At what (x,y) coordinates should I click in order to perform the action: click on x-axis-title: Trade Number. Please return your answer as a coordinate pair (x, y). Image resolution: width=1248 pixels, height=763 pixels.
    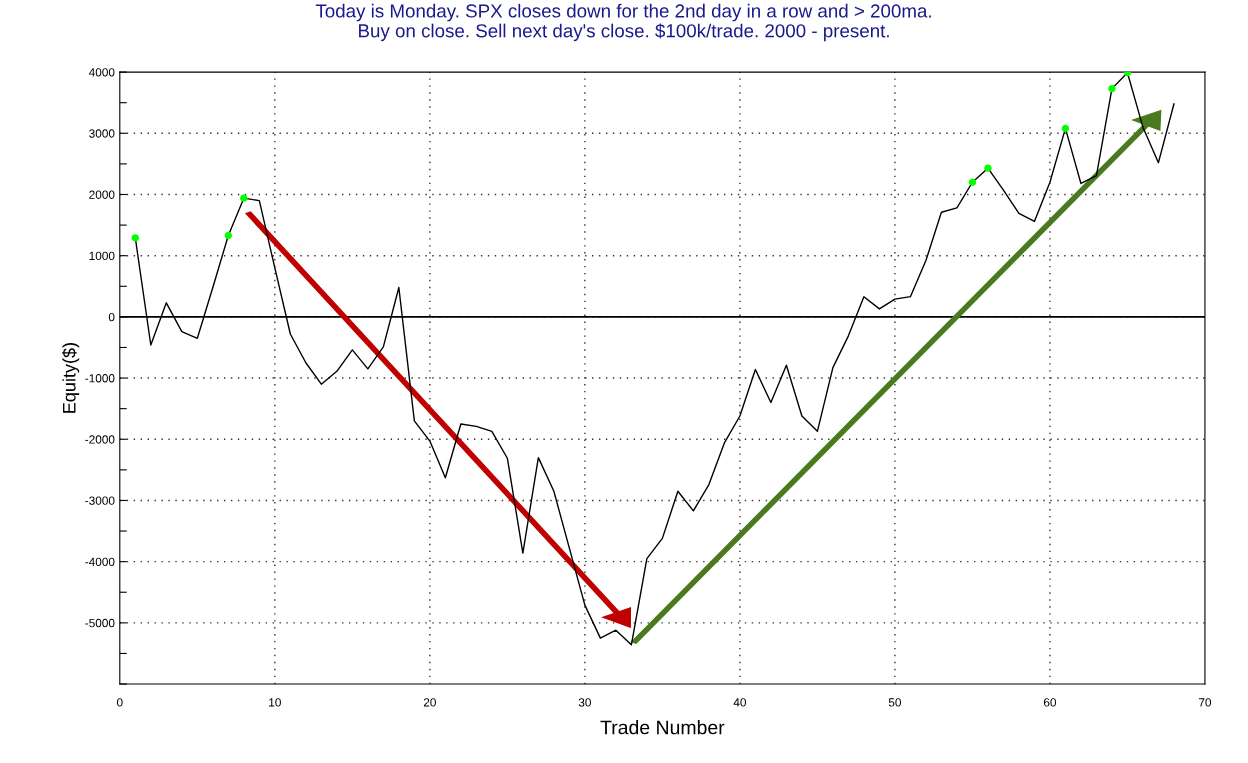
    Looking at the image, I should click on (662, 727).